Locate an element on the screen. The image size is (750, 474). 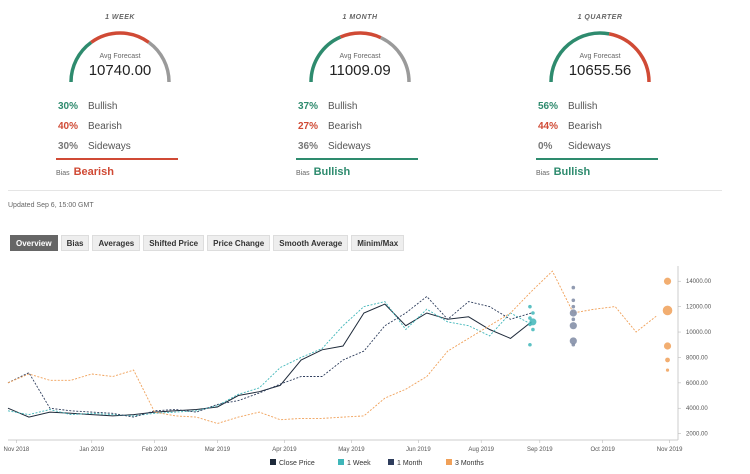
bias-row: Bias Bullish is located at coordinates (323, 172).